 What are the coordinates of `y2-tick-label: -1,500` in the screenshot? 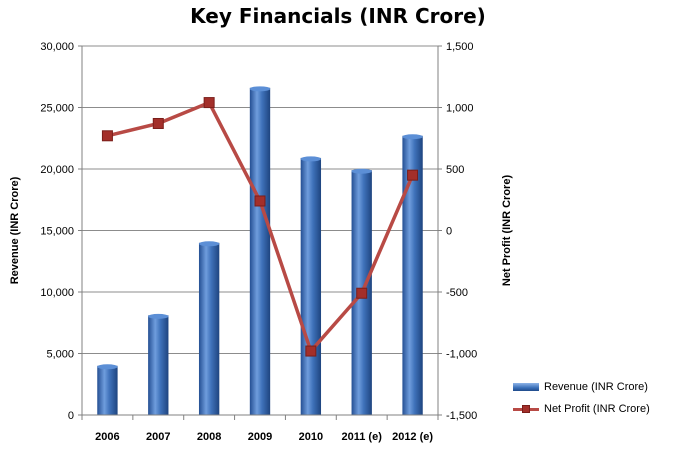 It's located at (461, 416).